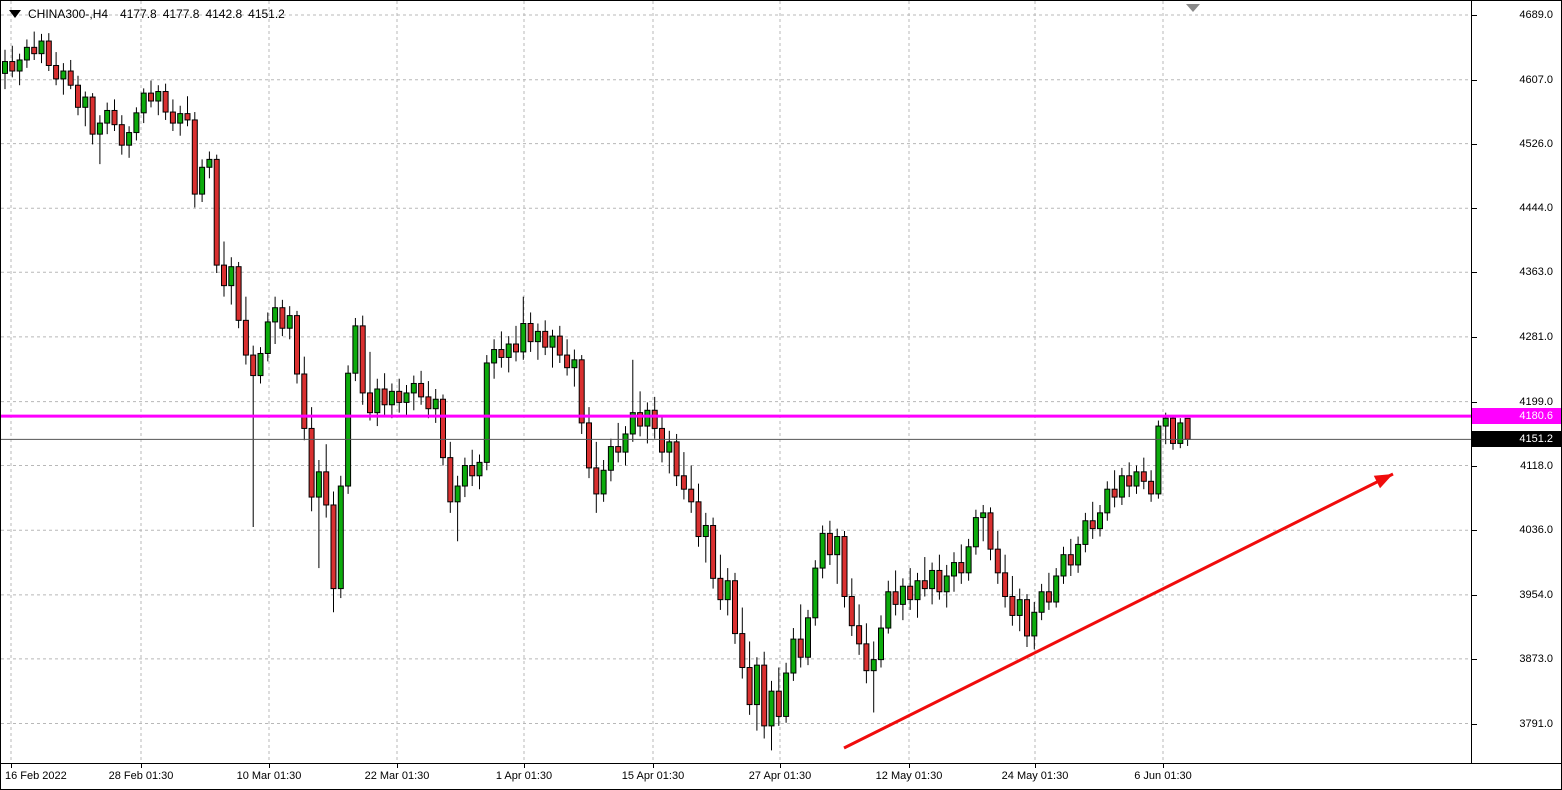 The image size is (1562, 790). What do you see at coordinates (15, 14) in the screenshot?
I see `symbol-dropdown-icon` at bounding box center [15, 14].